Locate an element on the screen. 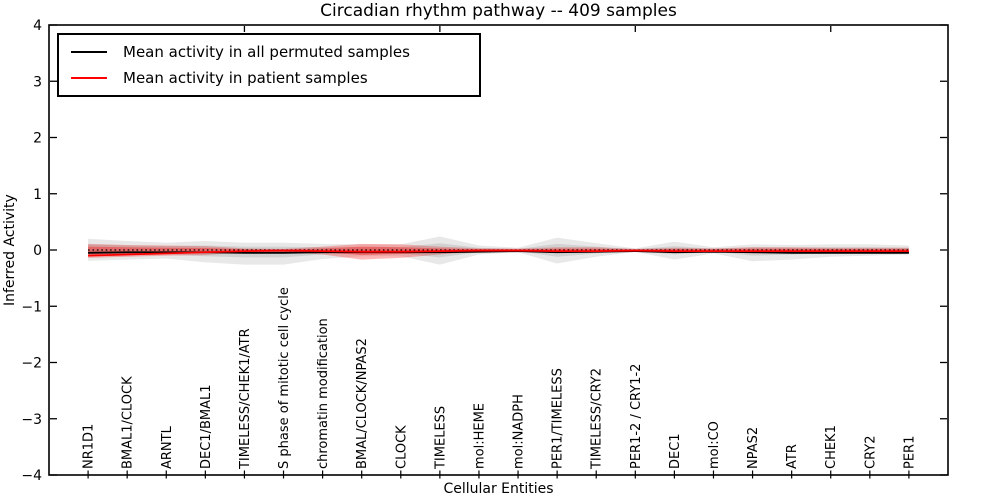 This screenshot has width=1000, height=500. x-category-label: TIMELESS/CRY2 is located at coordinates (597, 419).